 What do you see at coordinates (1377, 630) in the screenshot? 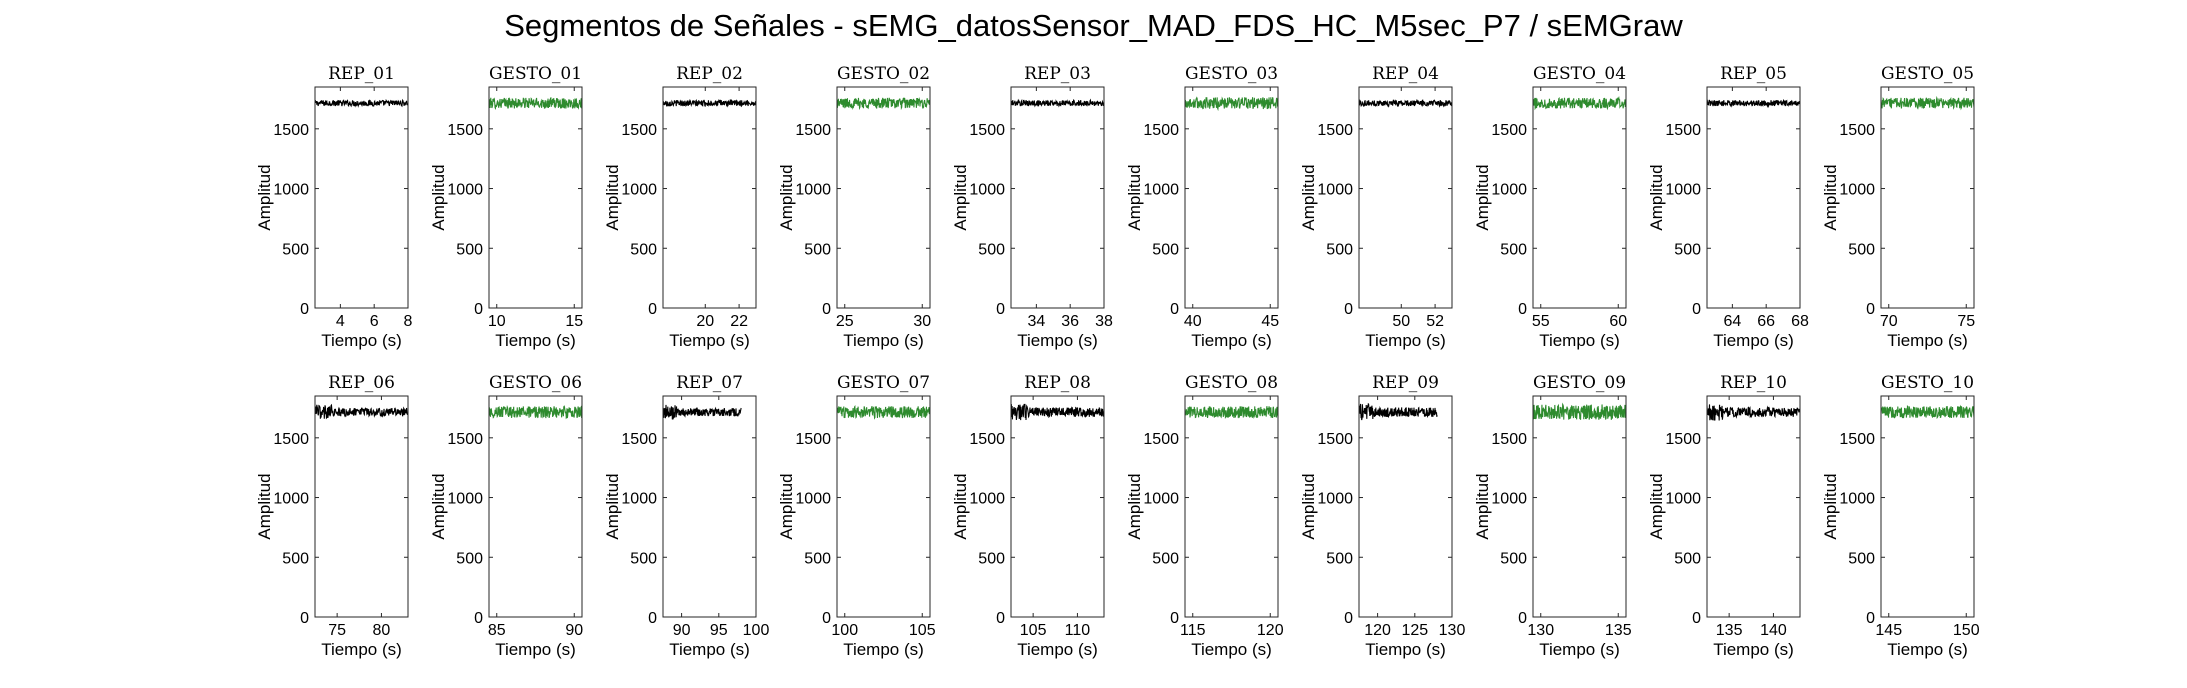
I see `x-tick-label: 120` at bounding box center [1377, 630].